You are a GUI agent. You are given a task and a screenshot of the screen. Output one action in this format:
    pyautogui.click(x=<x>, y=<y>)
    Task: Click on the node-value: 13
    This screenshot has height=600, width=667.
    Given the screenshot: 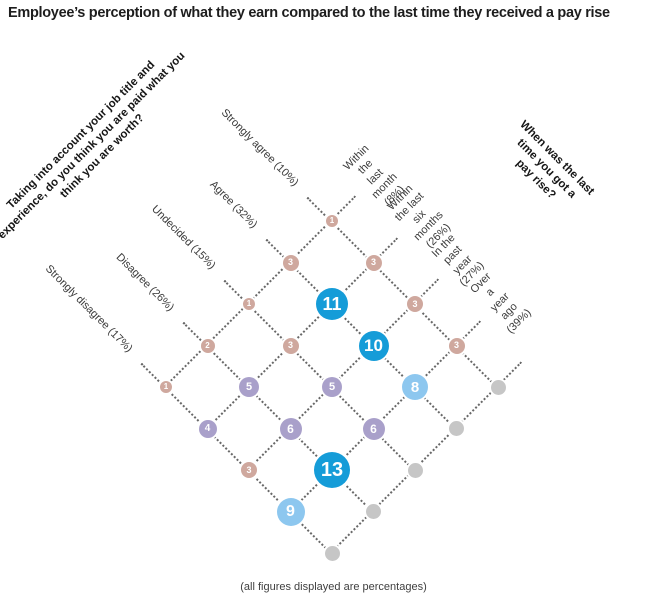 What is the action you would take?
    pyautogui.click(x=332, y=470)
    